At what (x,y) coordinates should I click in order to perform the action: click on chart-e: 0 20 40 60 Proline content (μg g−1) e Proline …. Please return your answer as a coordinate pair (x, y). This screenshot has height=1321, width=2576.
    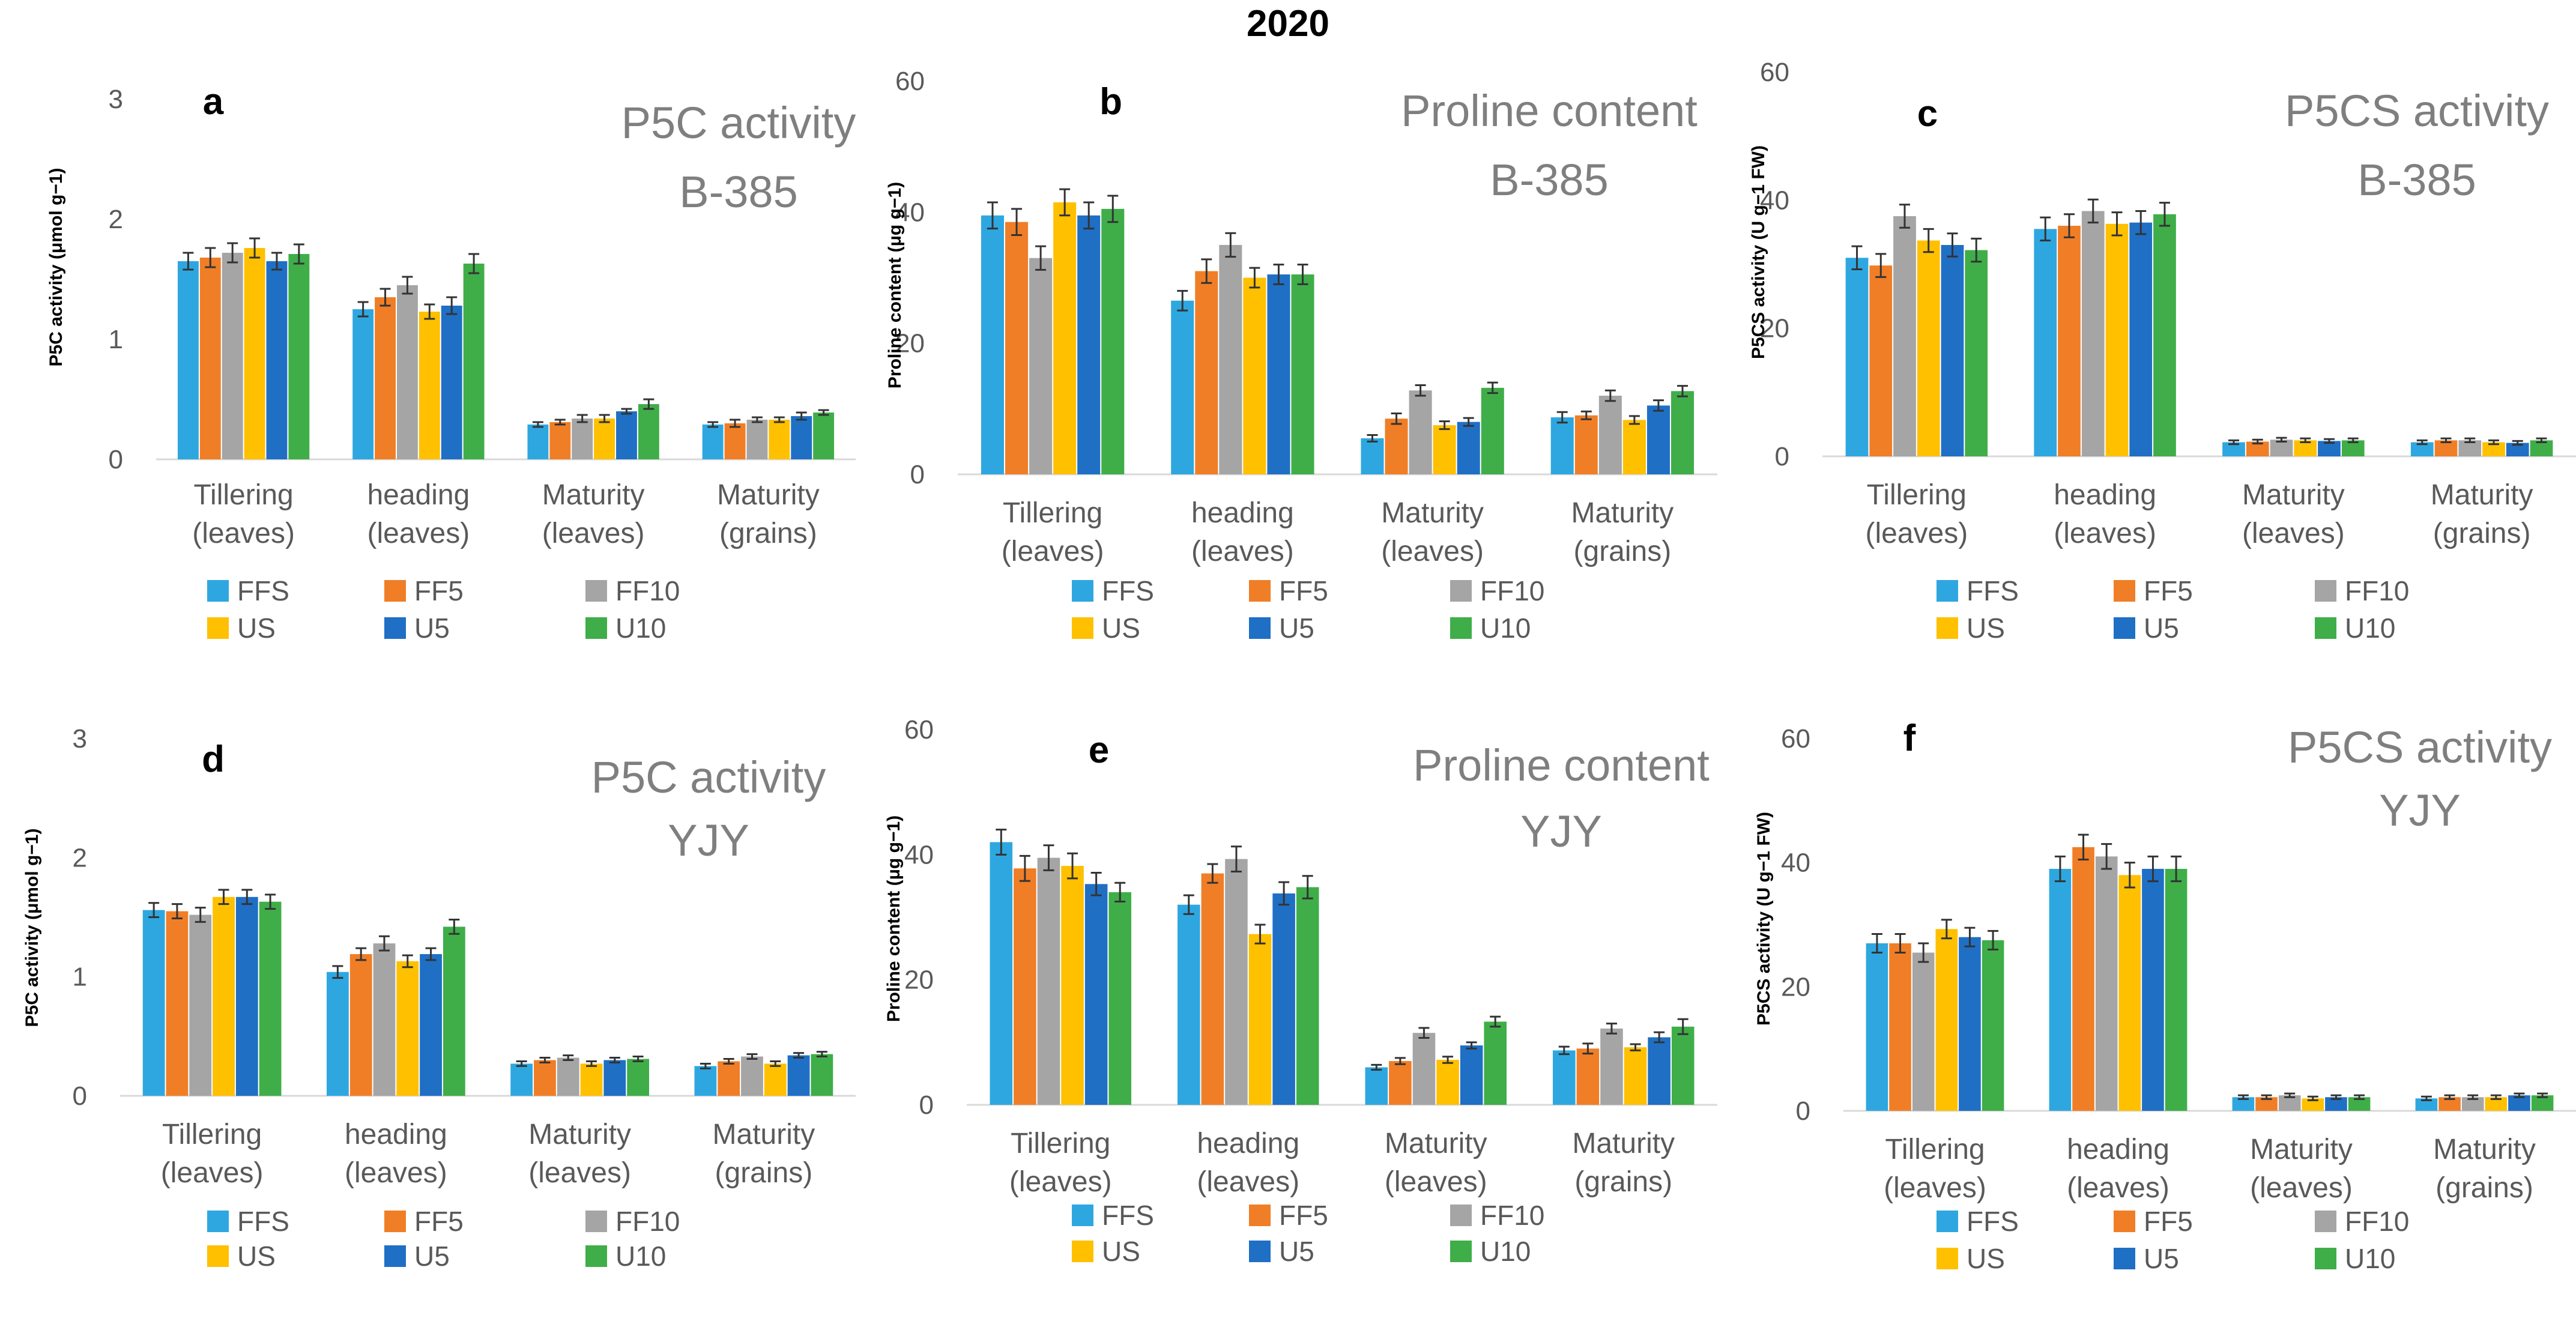
    Looking at the image, I should click on (1300, 991).